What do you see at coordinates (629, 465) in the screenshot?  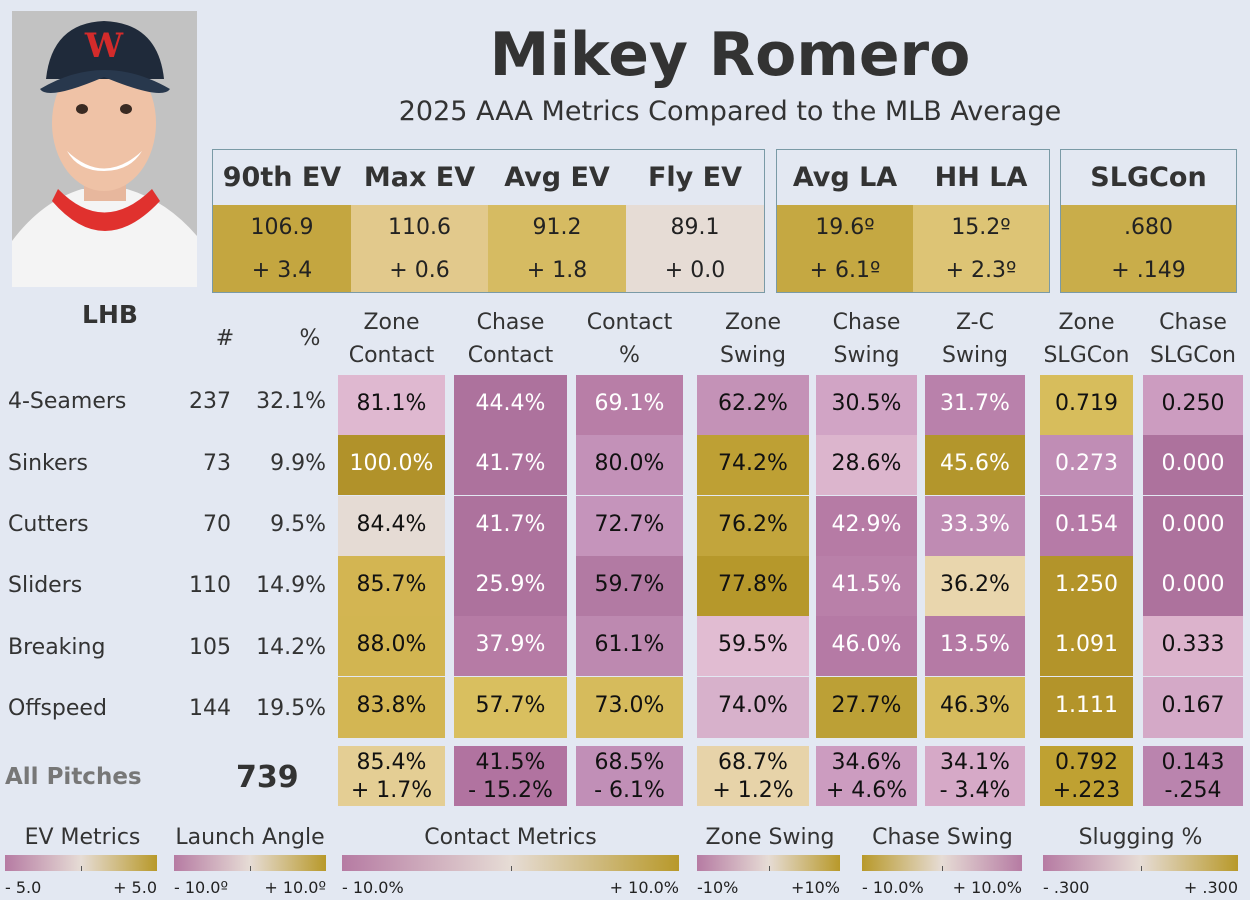 I see `metric-cell: 80.0%` at bounding box center [629, 465].